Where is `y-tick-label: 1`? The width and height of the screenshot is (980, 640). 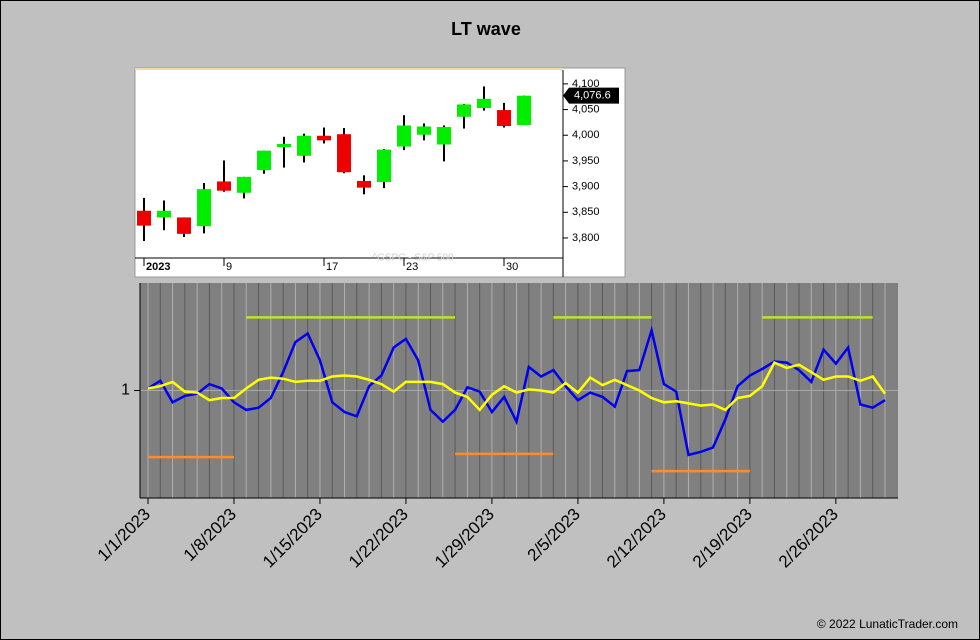 y-tick-label: 1 is located at coordinates (125, 390).